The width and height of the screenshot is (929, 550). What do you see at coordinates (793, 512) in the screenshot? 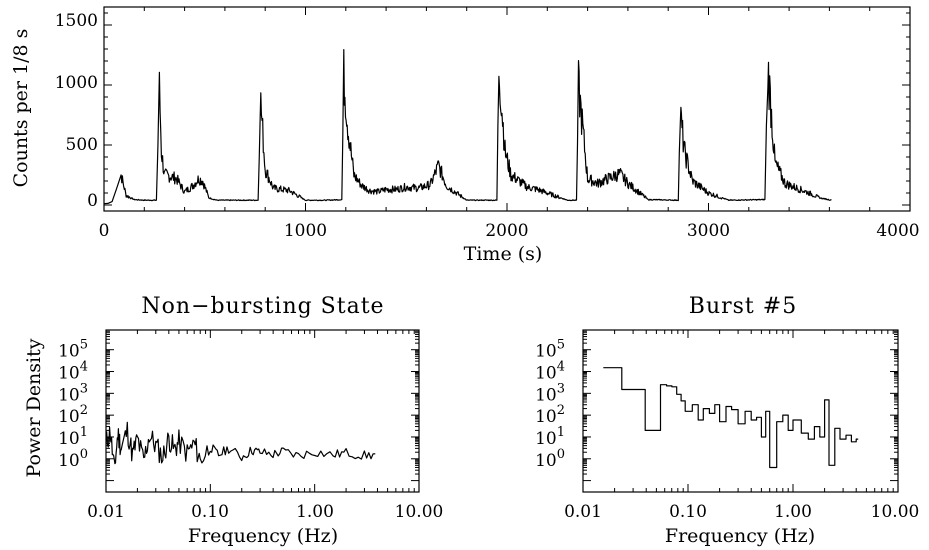
I see `burst5-xtick-1.00: 1.00` at bounding box center [793, 512].